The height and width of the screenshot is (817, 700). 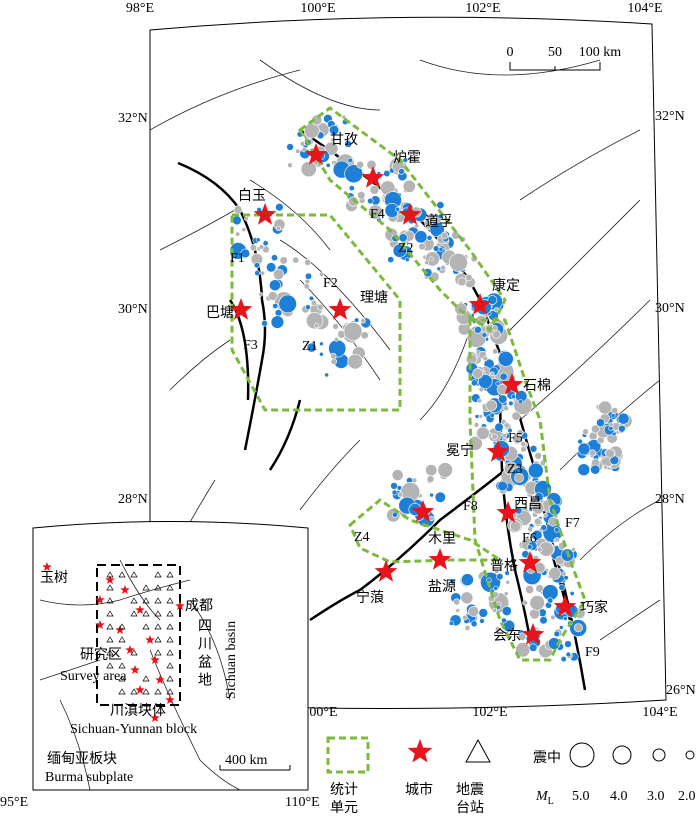 What do you see at coordinates (600, 52) in the screenshot?
I see `scale-label: 100 km` at bounding box center [600, 52].